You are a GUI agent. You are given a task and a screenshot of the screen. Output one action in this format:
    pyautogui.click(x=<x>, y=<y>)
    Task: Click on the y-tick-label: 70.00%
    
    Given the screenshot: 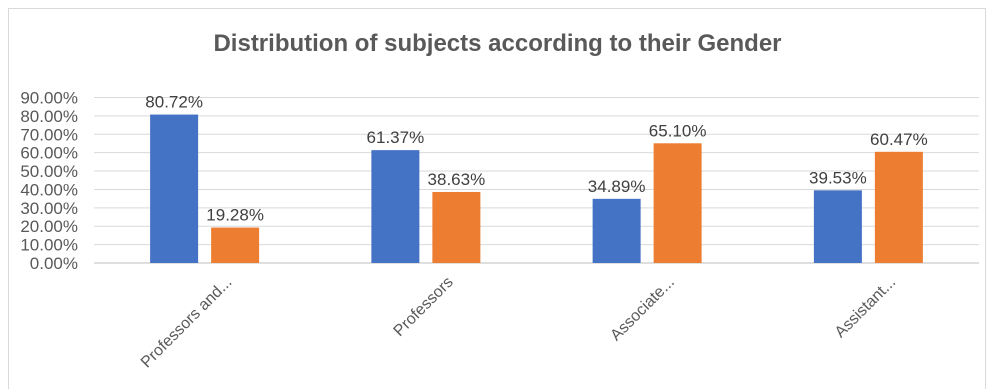 What is the action you would take?
    pyautogui.click(x=49, y=134)
    